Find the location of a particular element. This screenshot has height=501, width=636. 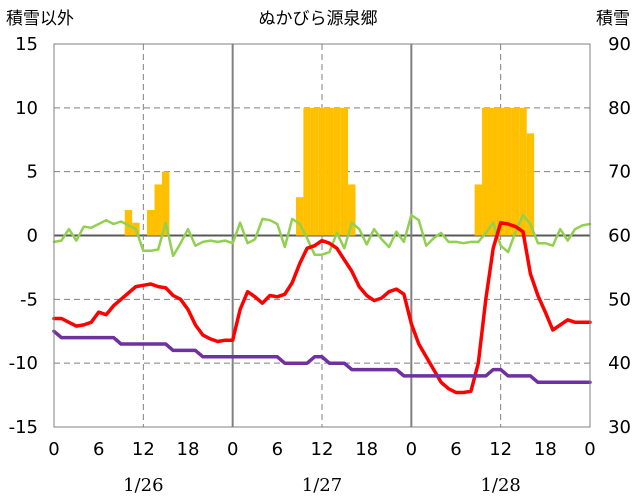

left-tick-label: 10 is located at coordinates (26, 108).